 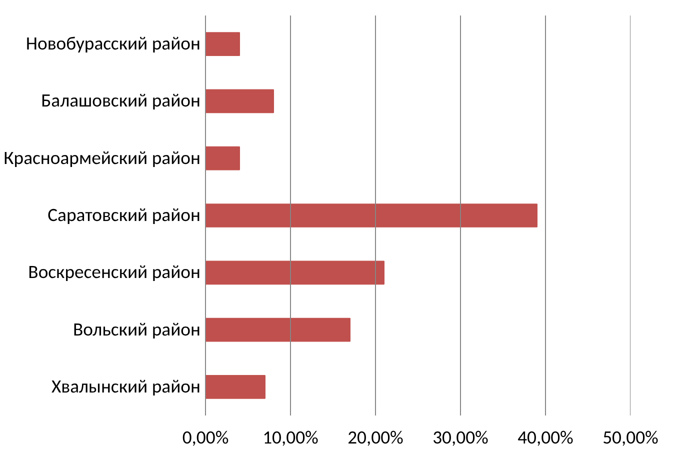 I want to click on x-tick-label: 20,00%, so click(x=376, y=438).